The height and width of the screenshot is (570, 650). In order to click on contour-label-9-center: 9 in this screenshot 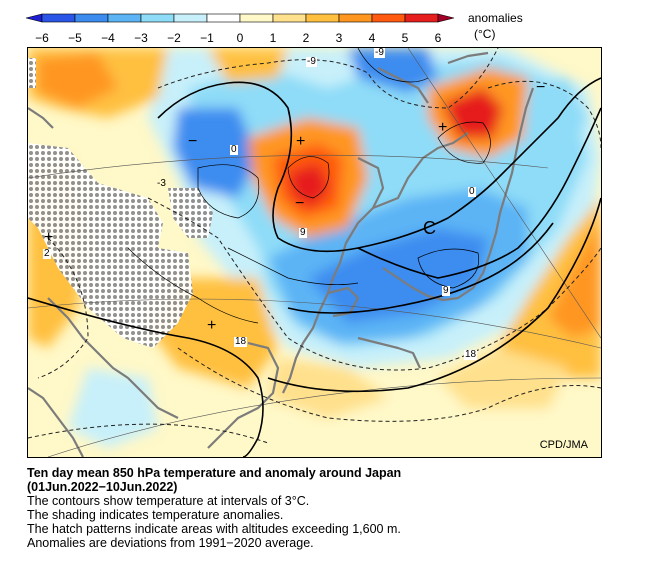, I will do `click(303, 232)`.